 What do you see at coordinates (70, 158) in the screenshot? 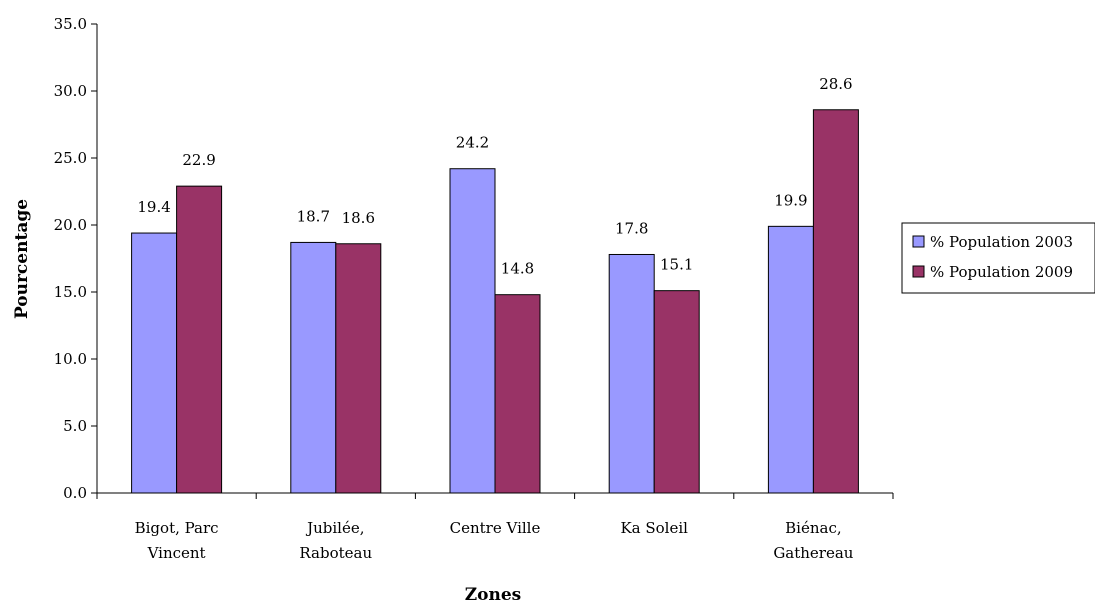
I see `y-tick-label: 25.0` at bounding box center [70, 158].